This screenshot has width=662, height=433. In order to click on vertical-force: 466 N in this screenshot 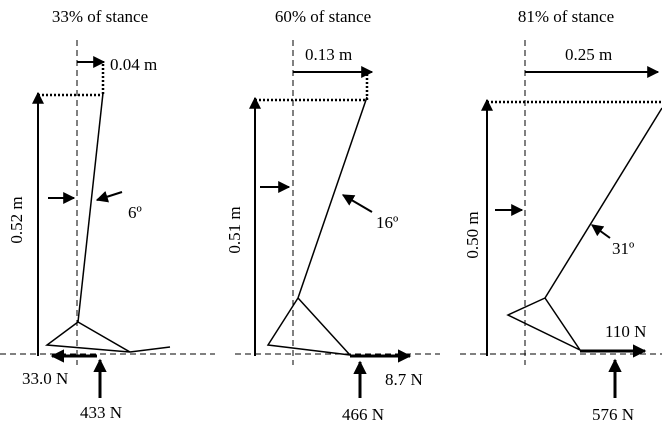, I will do `click(363, 414)`.